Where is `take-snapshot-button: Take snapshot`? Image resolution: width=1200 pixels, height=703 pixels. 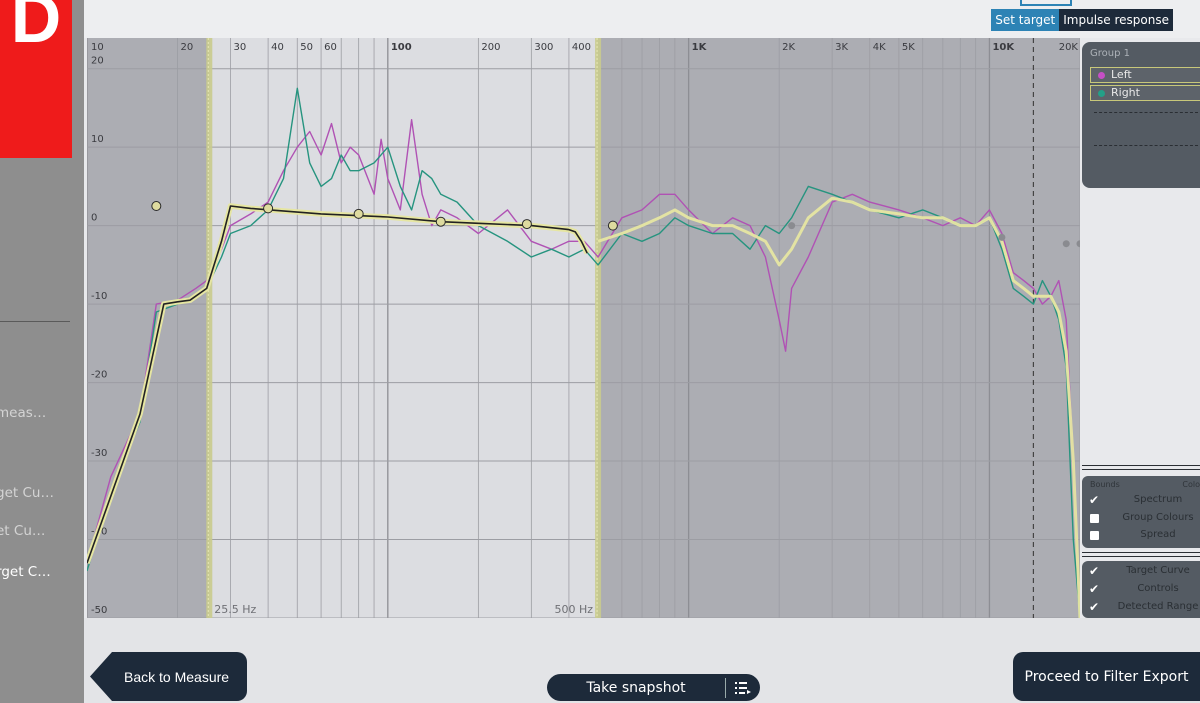
take-snapshot-button: Take snapshot is located at coordinates (653, 687).